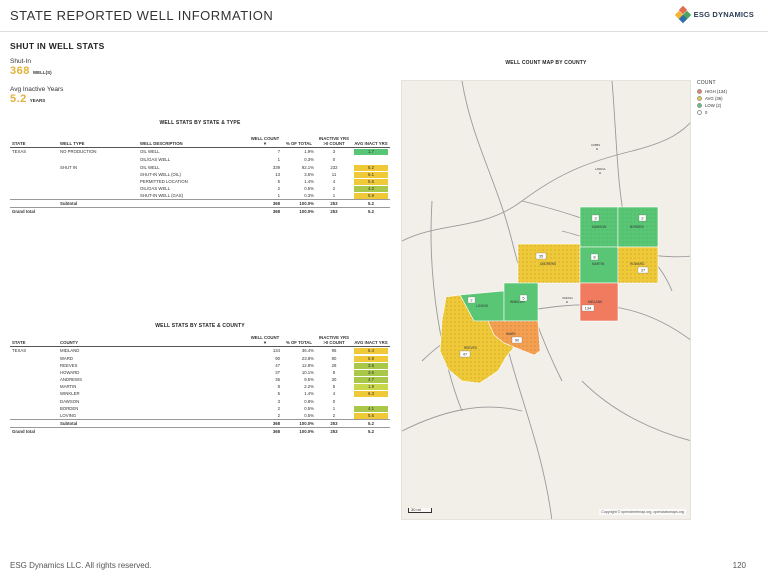  Describe the element at coordinates (200, 416) in the screenshot. I see `table-row: LOVING 2 0.5% 2 5.6` at that location.